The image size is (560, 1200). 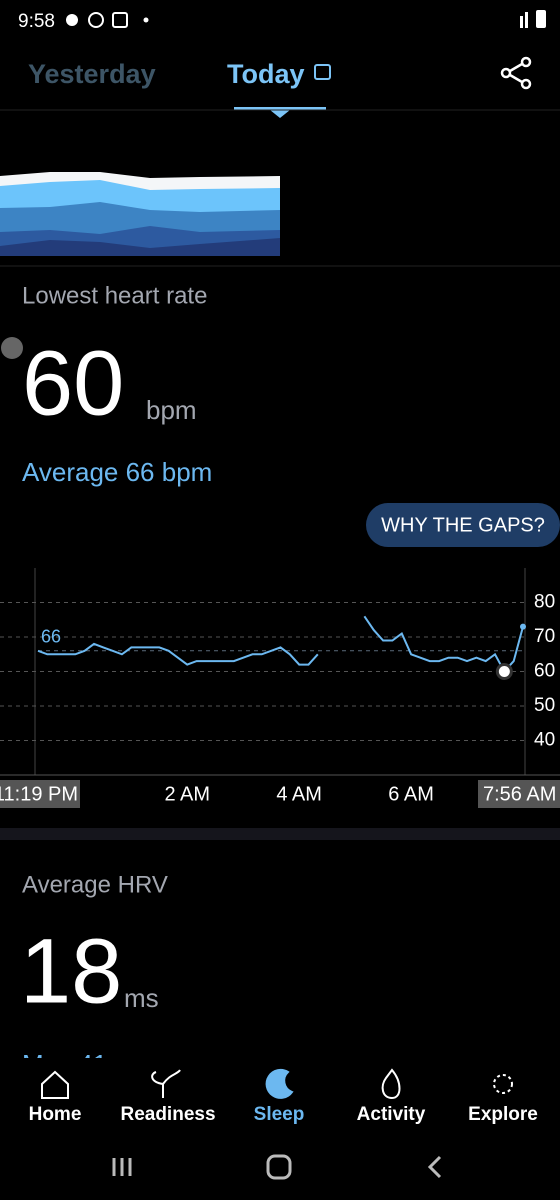 I want to click on nav-label: Activity, so click(x=391, y=1114).